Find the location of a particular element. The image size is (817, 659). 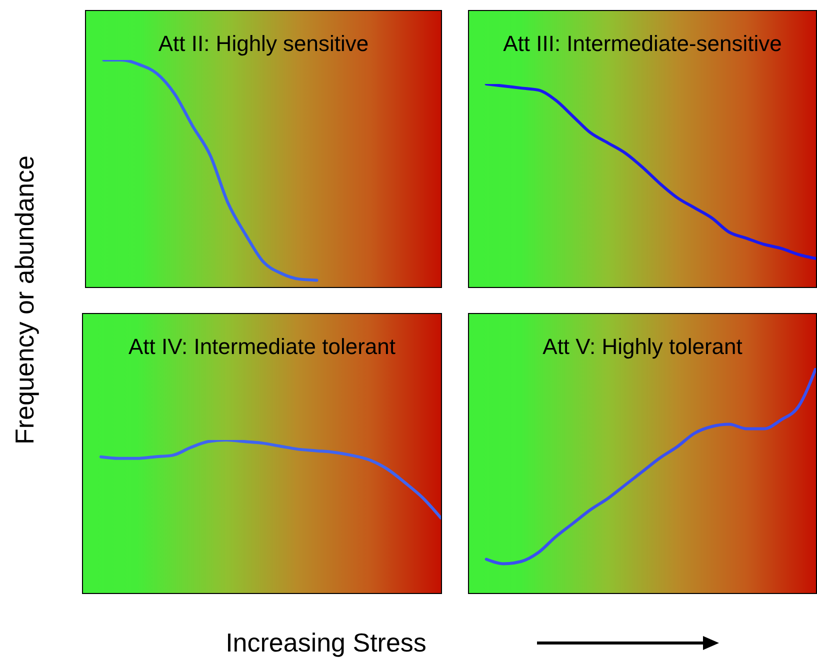

chart-title: Att II: Highly sensitive is located at coordinates (263, 44).